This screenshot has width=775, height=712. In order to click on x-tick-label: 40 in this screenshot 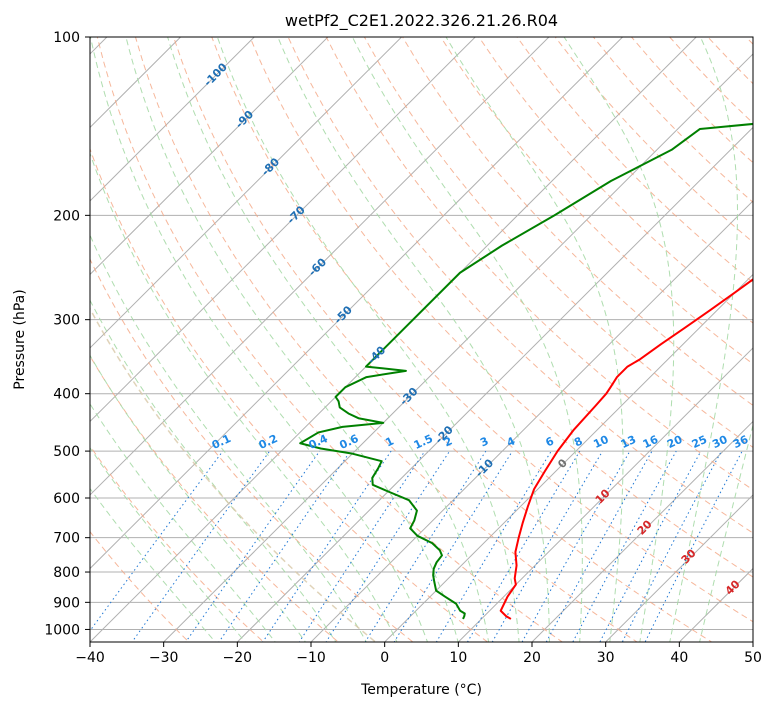, I will do `click(679, 658)`.